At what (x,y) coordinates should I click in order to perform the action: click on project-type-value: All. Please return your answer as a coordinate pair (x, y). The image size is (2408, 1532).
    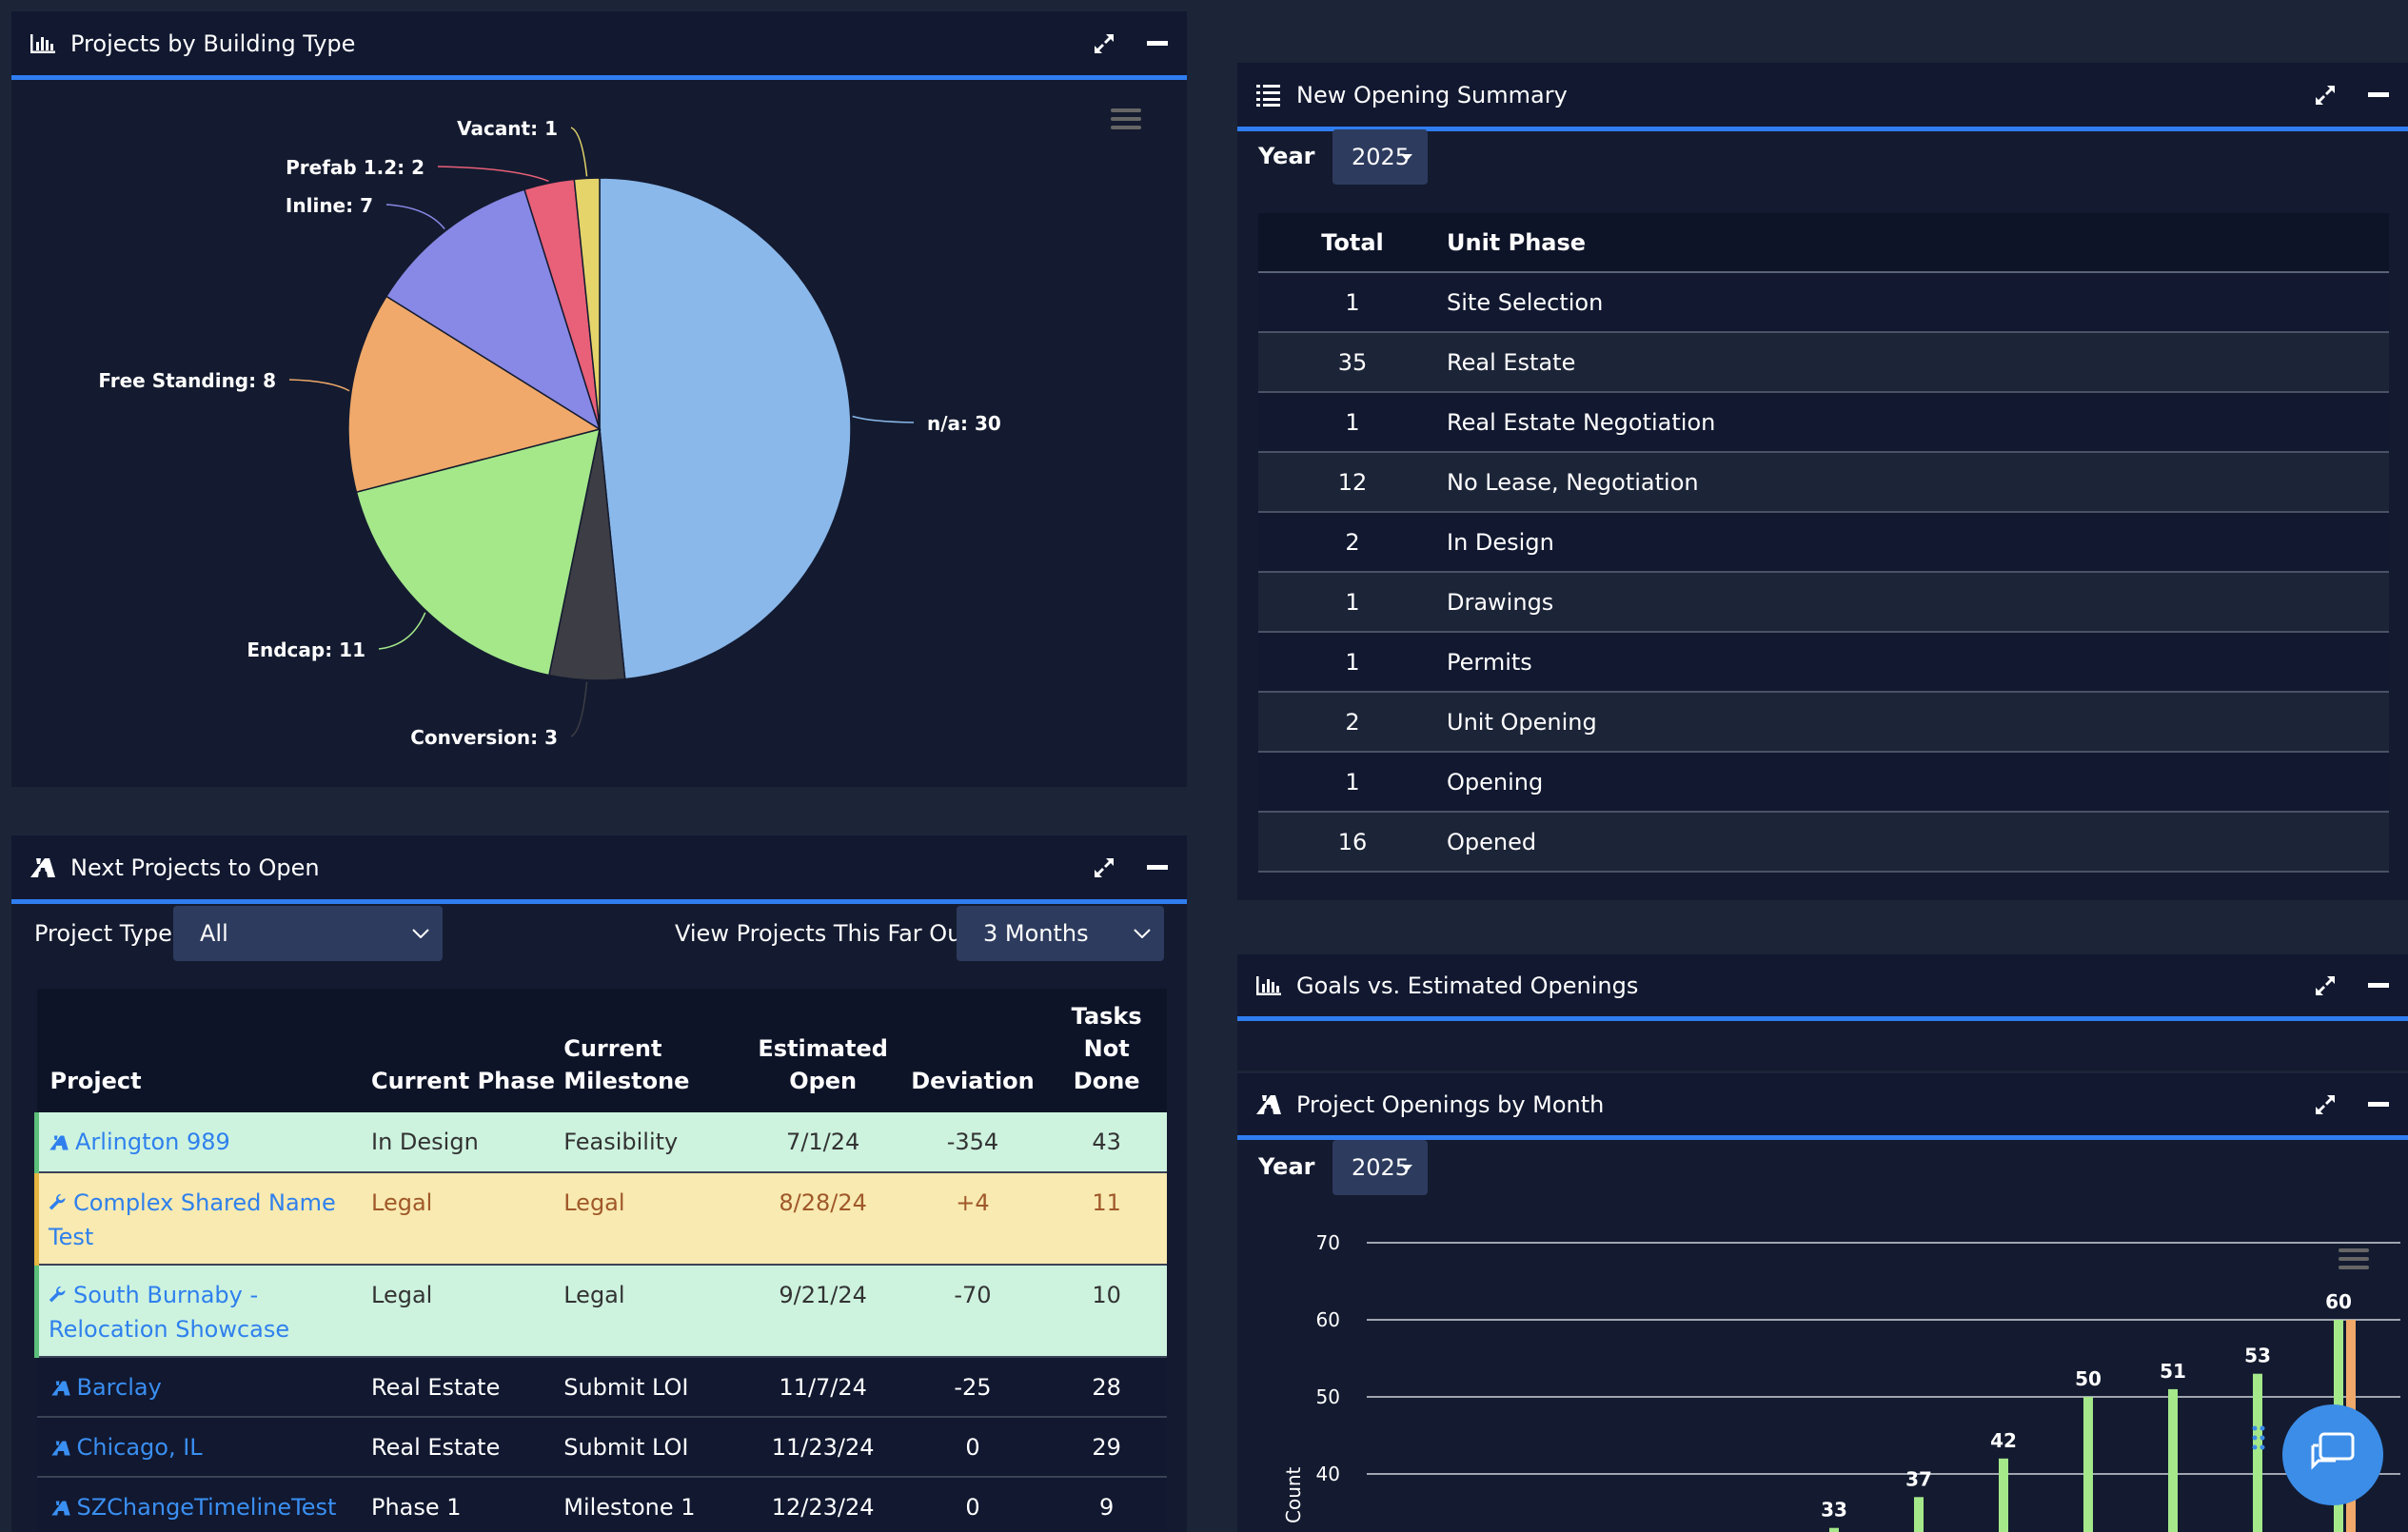
    Looking at the image, I should click on (214, 933).